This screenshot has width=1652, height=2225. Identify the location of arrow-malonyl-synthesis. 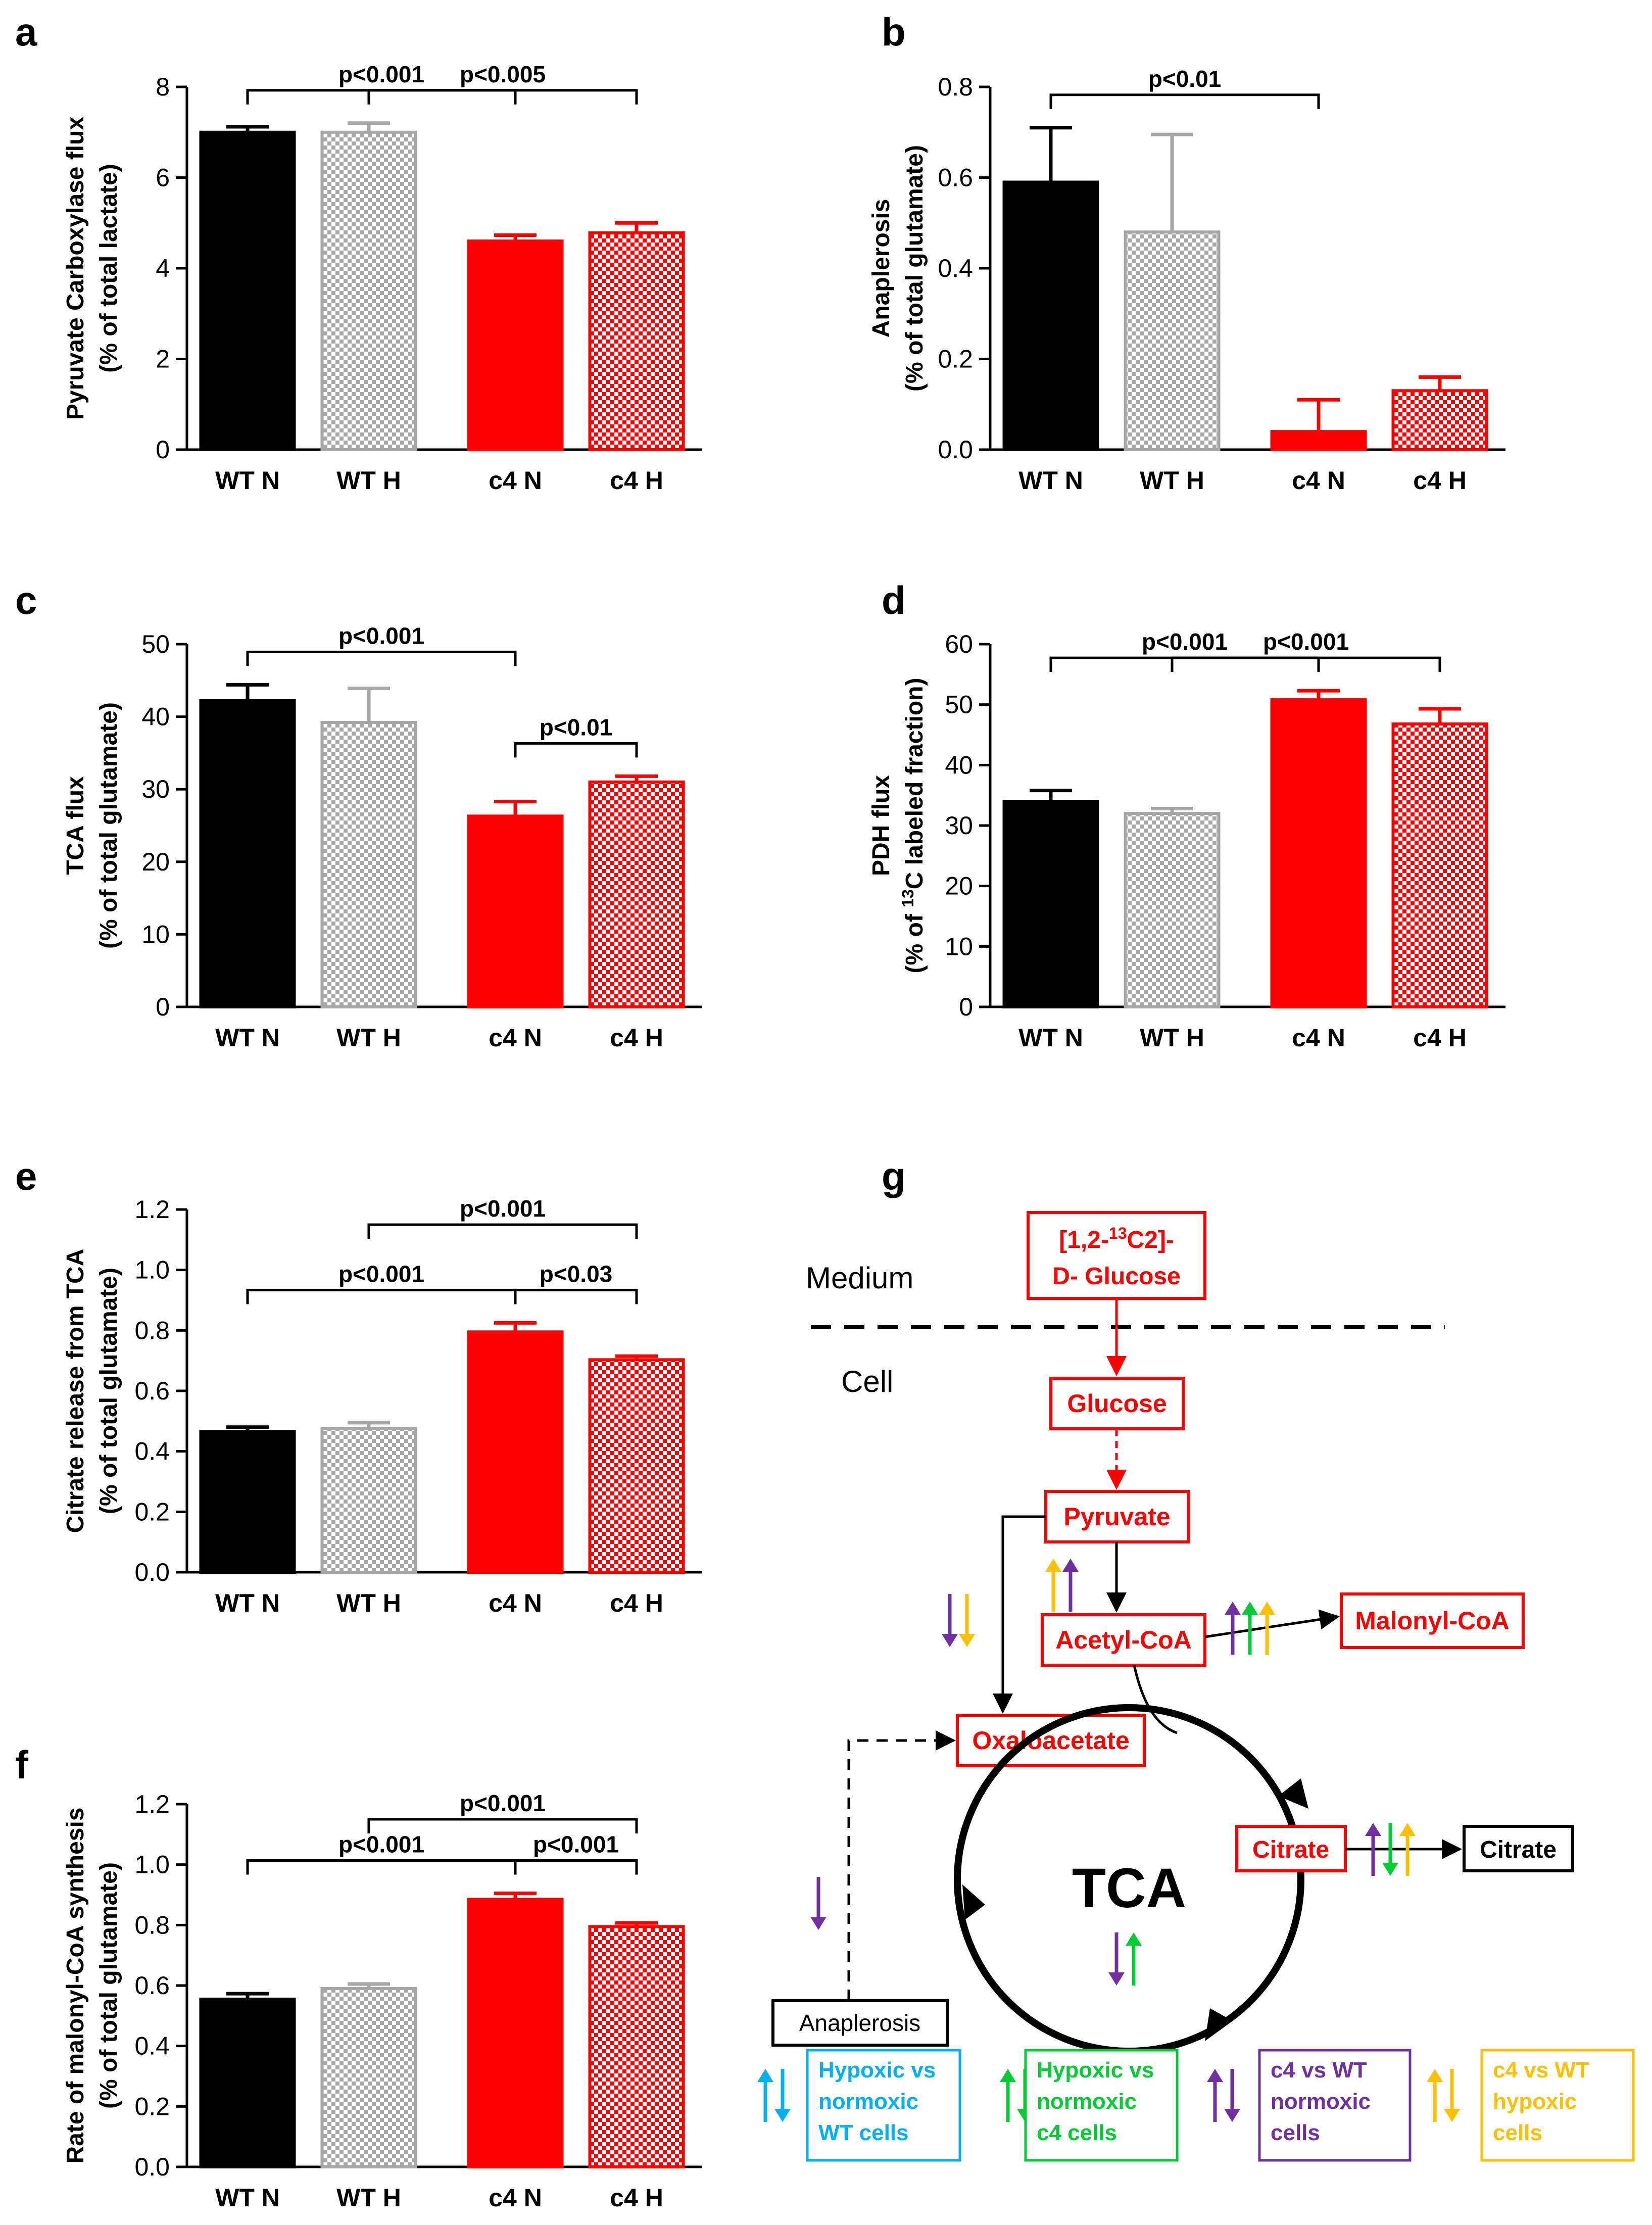
(1272, 1623).